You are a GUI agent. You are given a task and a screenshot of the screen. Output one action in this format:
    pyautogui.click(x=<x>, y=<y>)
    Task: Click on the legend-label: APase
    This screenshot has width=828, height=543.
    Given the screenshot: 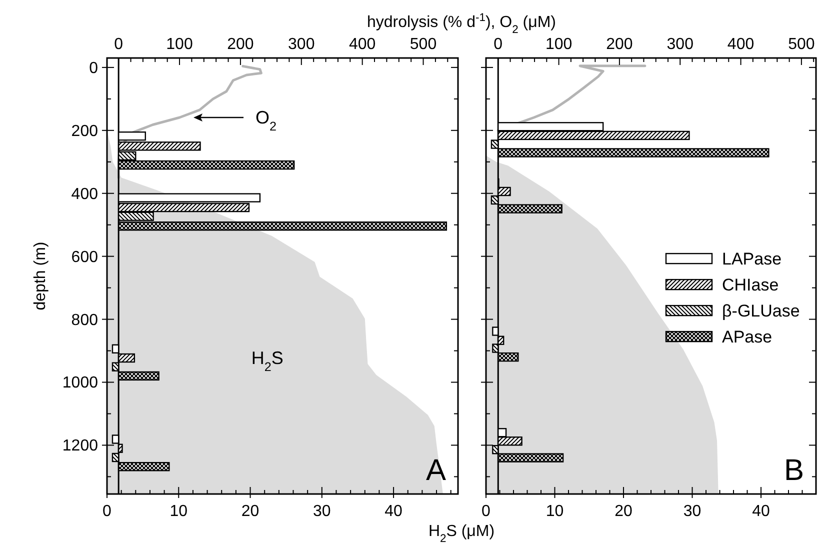 What is the action you would take?
    pyautogui.click(x=747, y=337)
    